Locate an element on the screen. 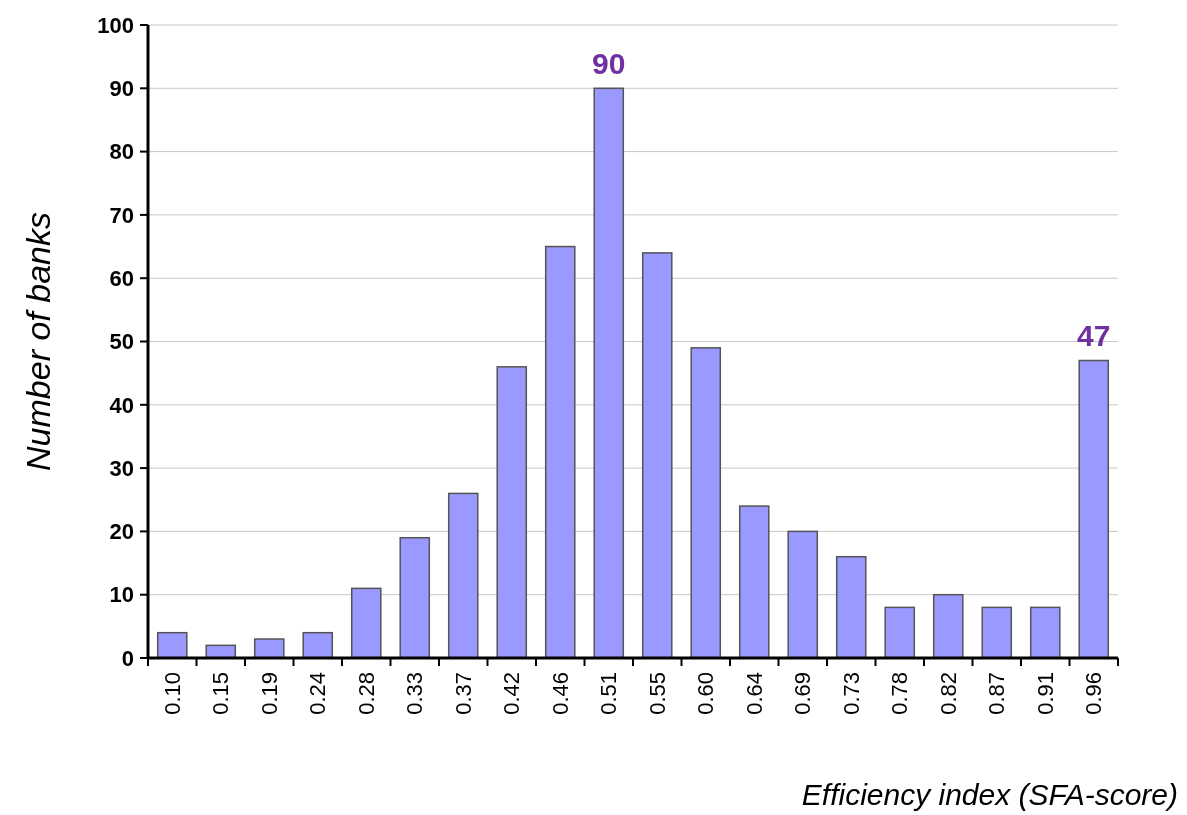  x-tick-label: 0.15 is located at coordinates (221, 693).